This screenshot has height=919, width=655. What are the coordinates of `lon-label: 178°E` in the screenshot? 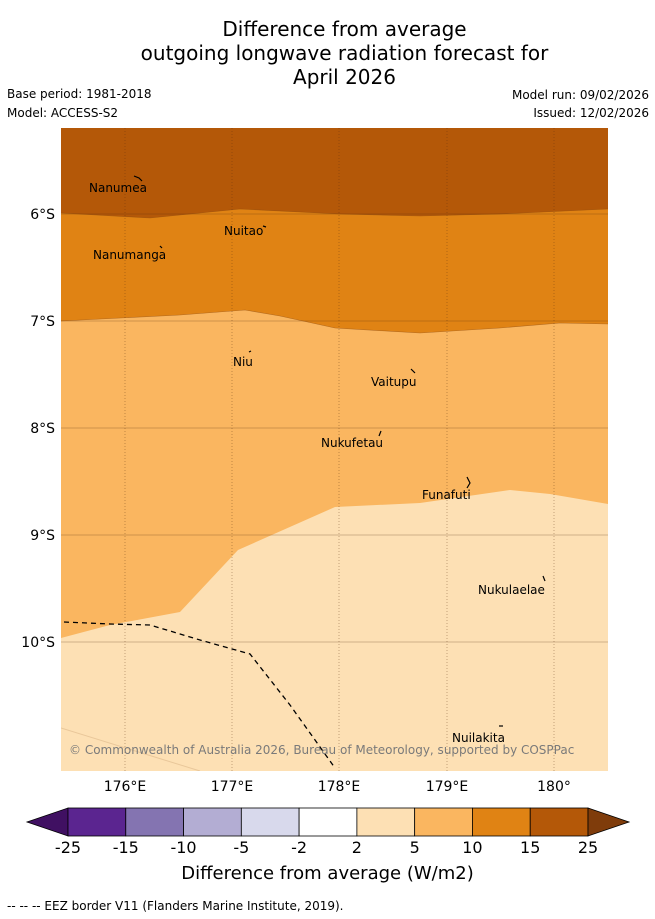 It's located at (339, 787).